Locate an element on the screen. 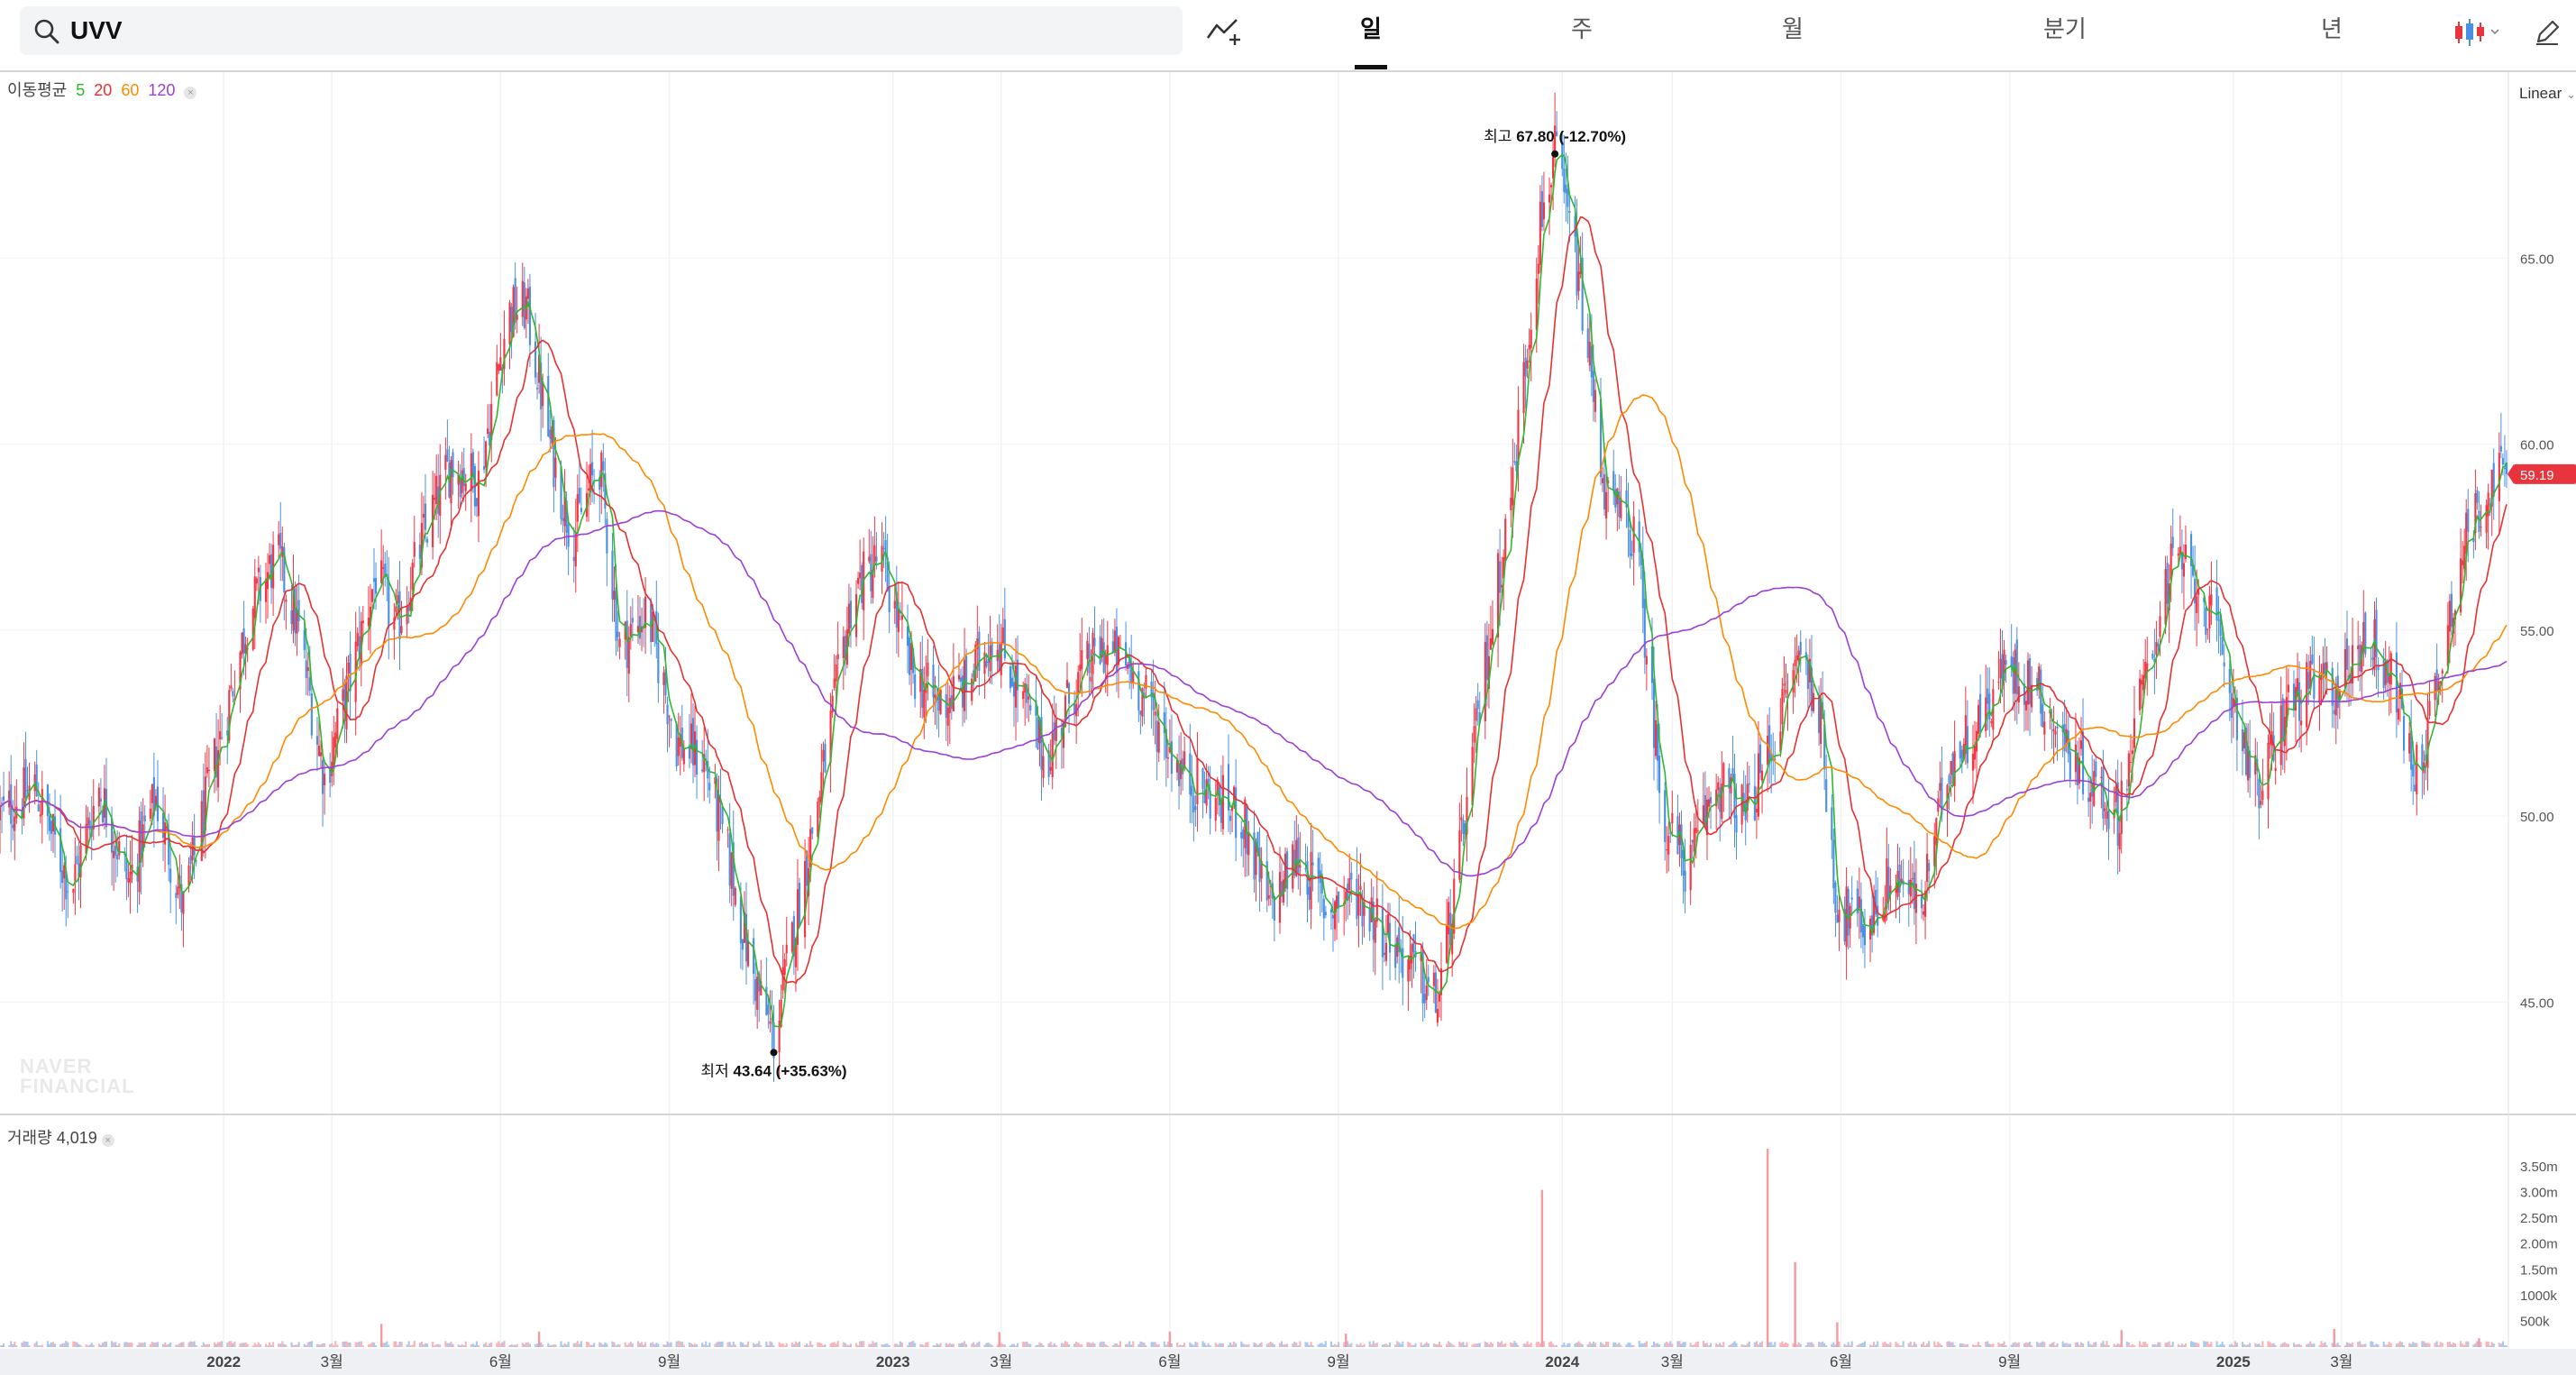 This screenshot has width=2576, height=1375. pencil-icon is located at coordinates (2547, 32).